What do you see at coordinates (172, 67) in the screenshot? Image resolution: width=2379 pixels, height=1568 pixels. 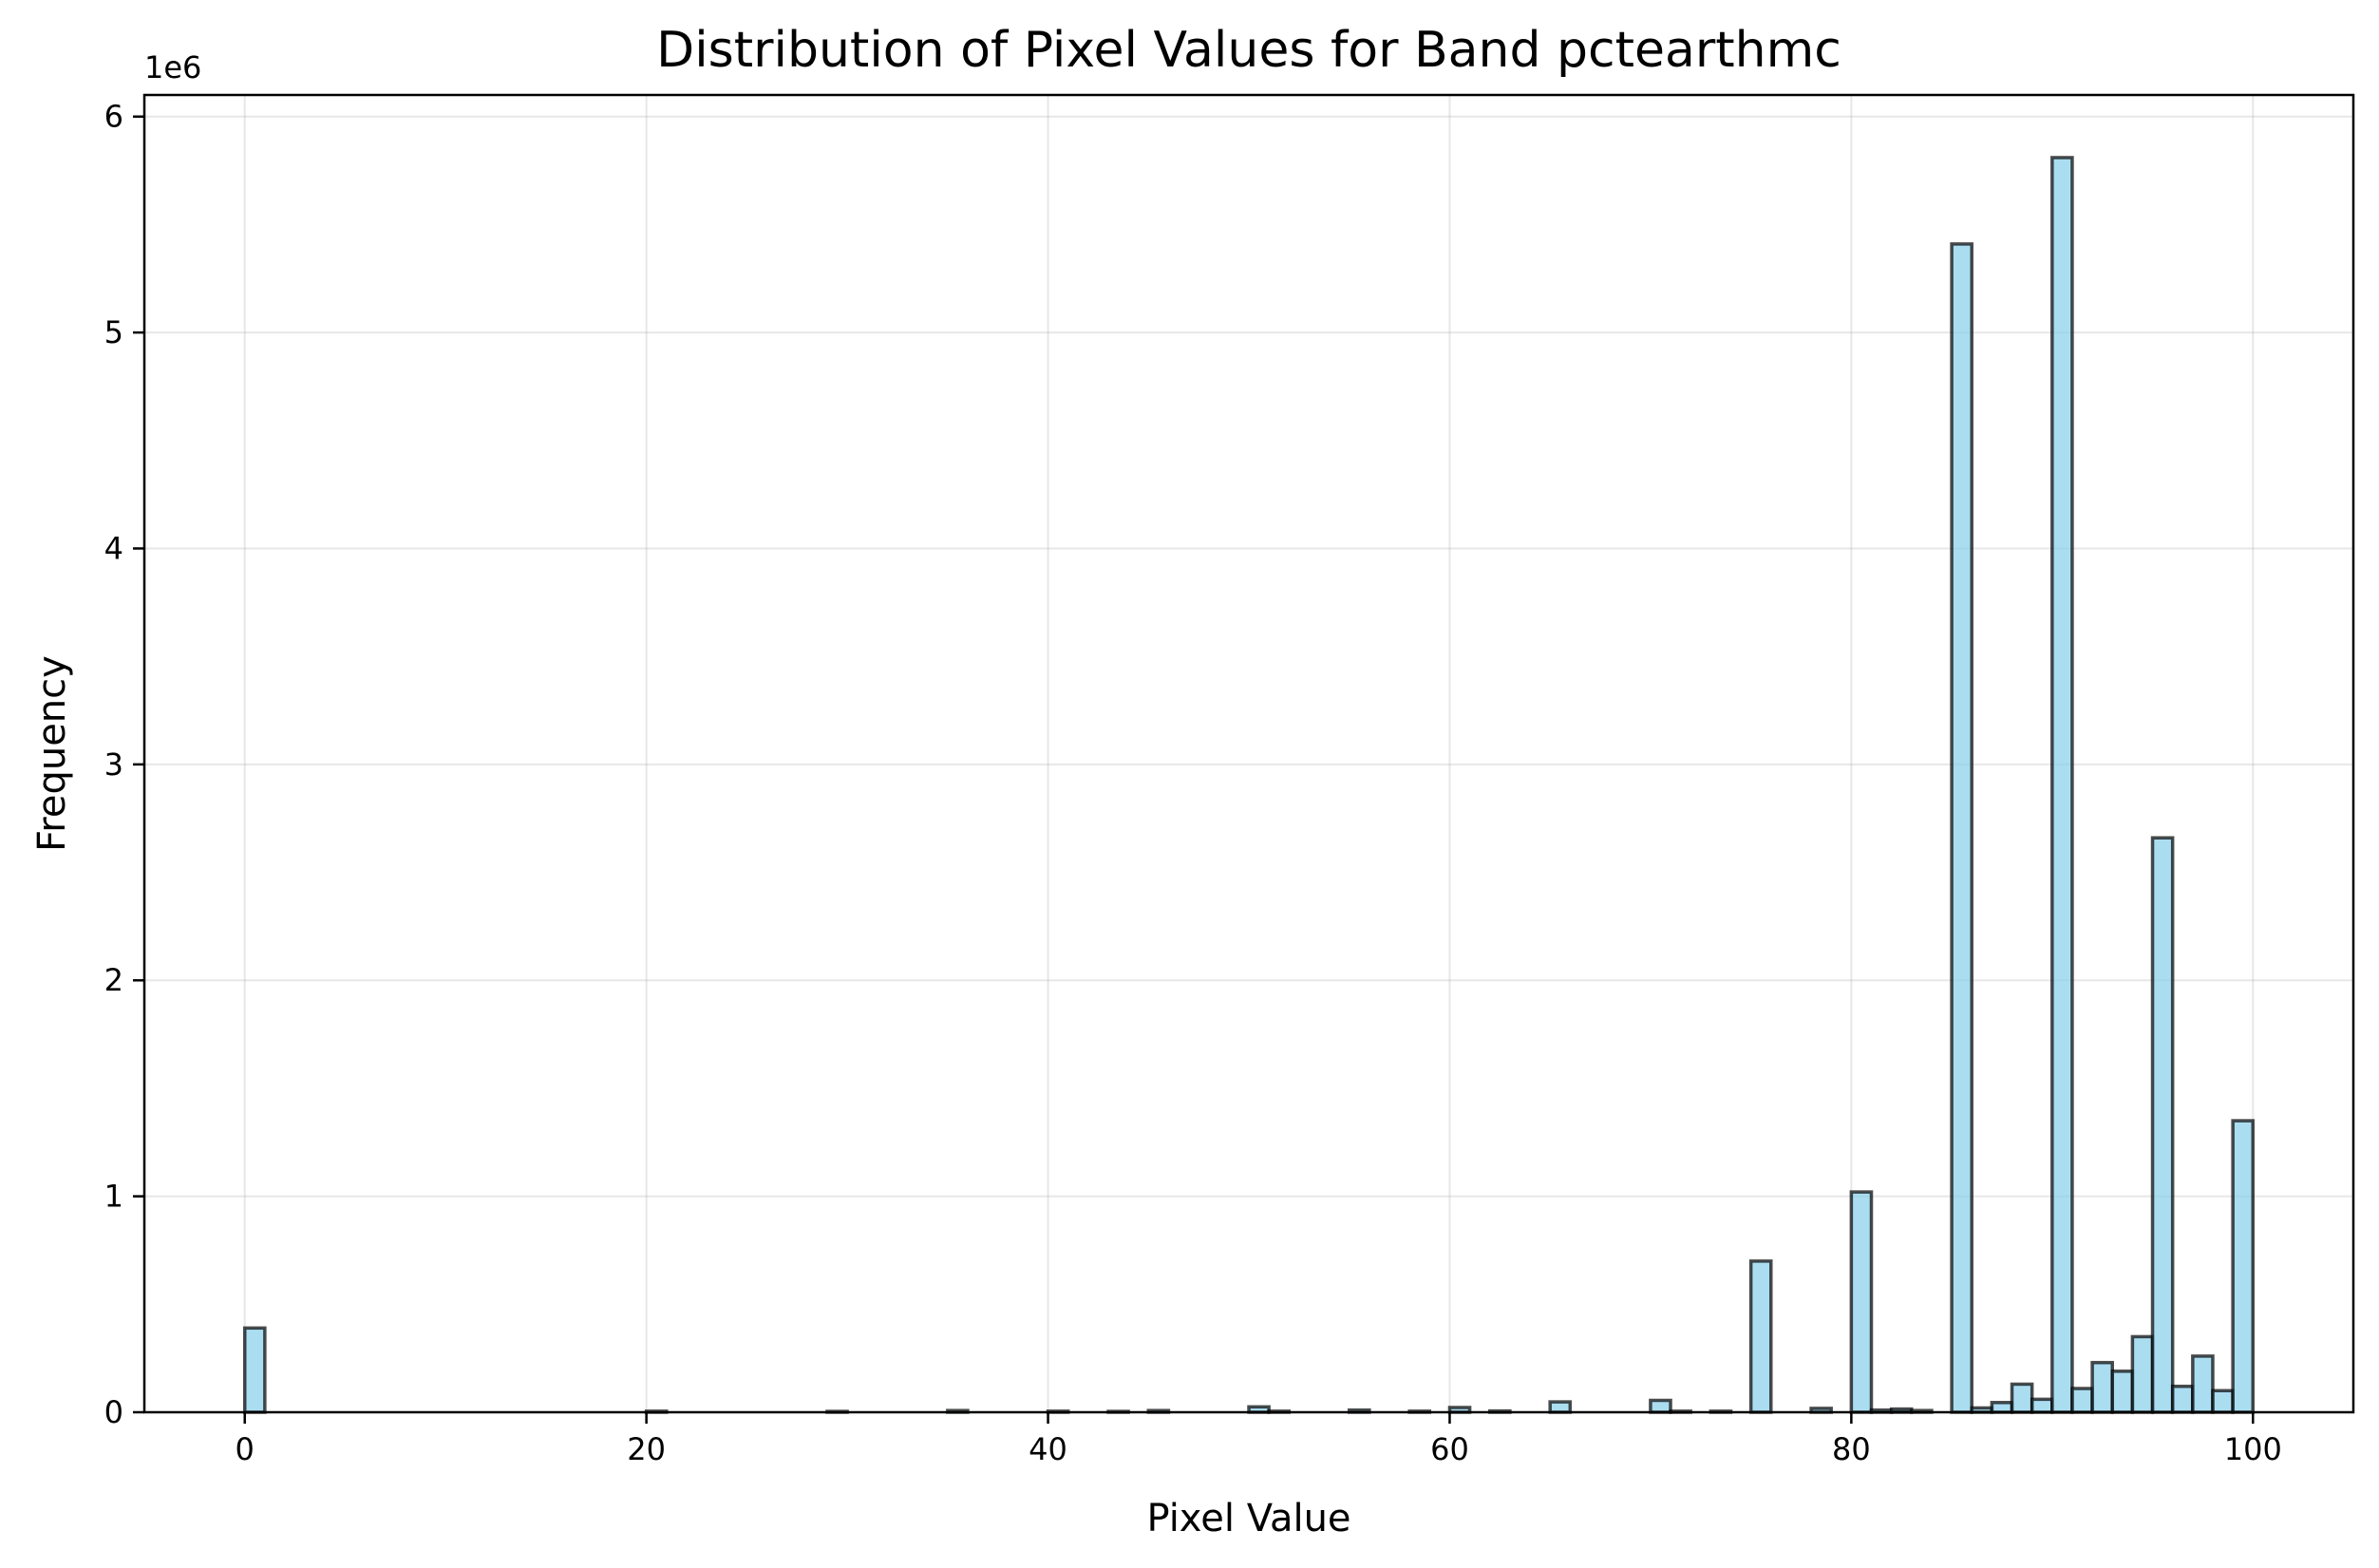 I see `y-axis-offset-label: 1e6` at bounding box center [172, 67].